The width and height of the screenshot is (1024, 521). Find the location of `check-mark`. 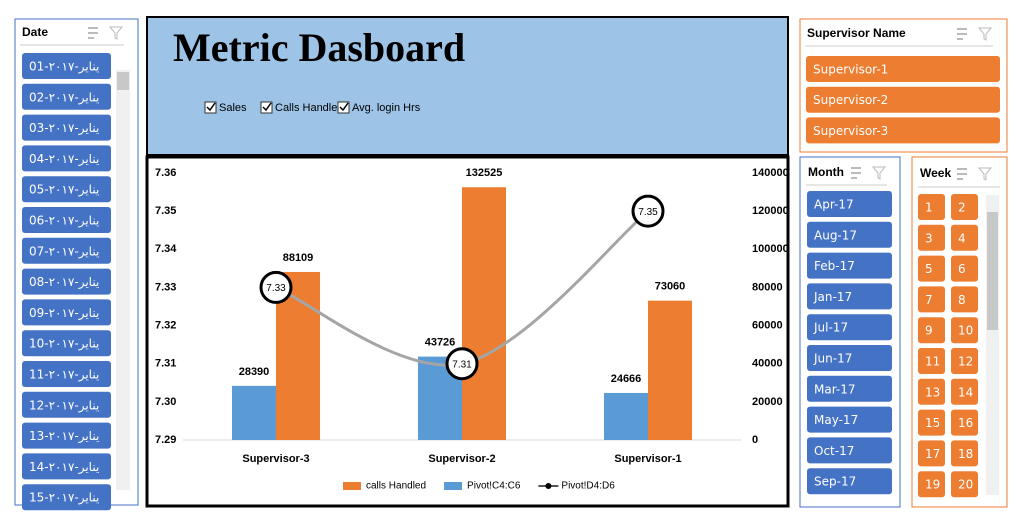

check-mark is located at coordinates (267, 107).